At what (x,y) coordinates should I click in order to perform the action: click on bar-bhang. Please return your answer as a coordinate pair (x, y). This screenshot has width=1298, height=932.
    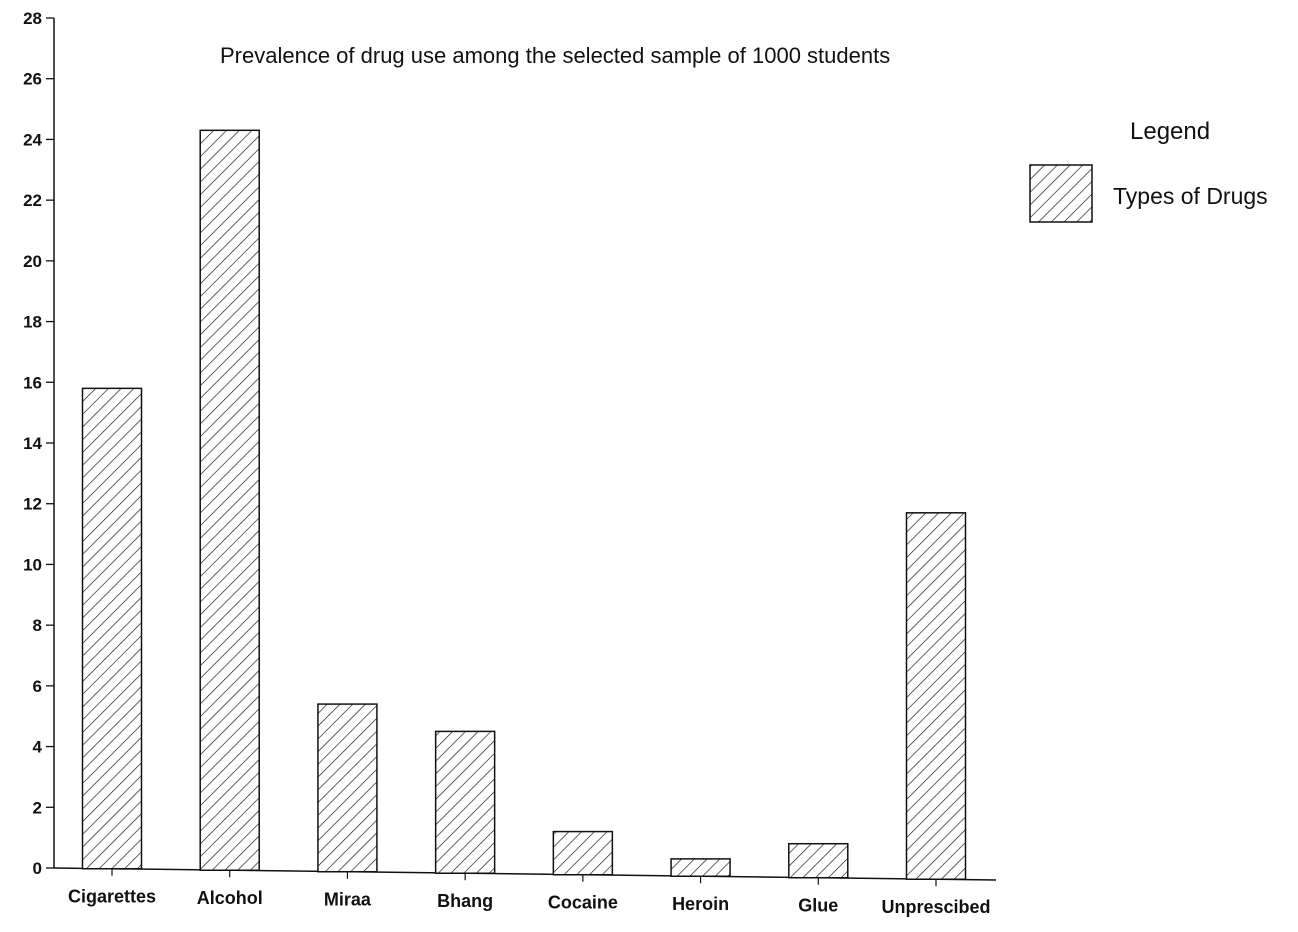
    Looking at the image, I should click on (465, 802).